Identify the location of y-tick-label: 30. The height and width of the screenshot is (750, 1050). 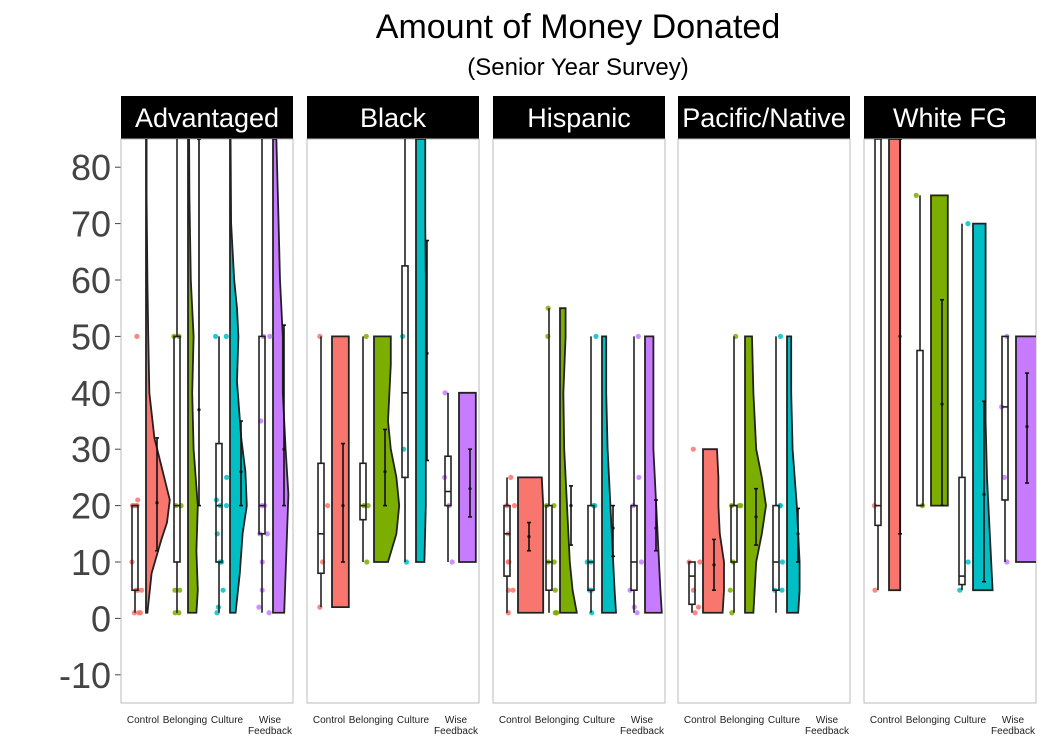
(91, 449).